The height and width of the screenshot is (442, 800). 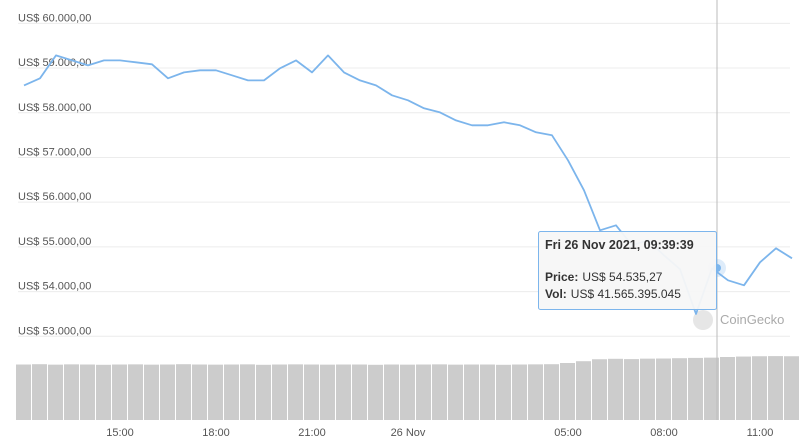 What do you see at coordinates (752, 319) in the screenshot?
I see `watermark-text: CoinGecko` at bounding box center [752, 319].